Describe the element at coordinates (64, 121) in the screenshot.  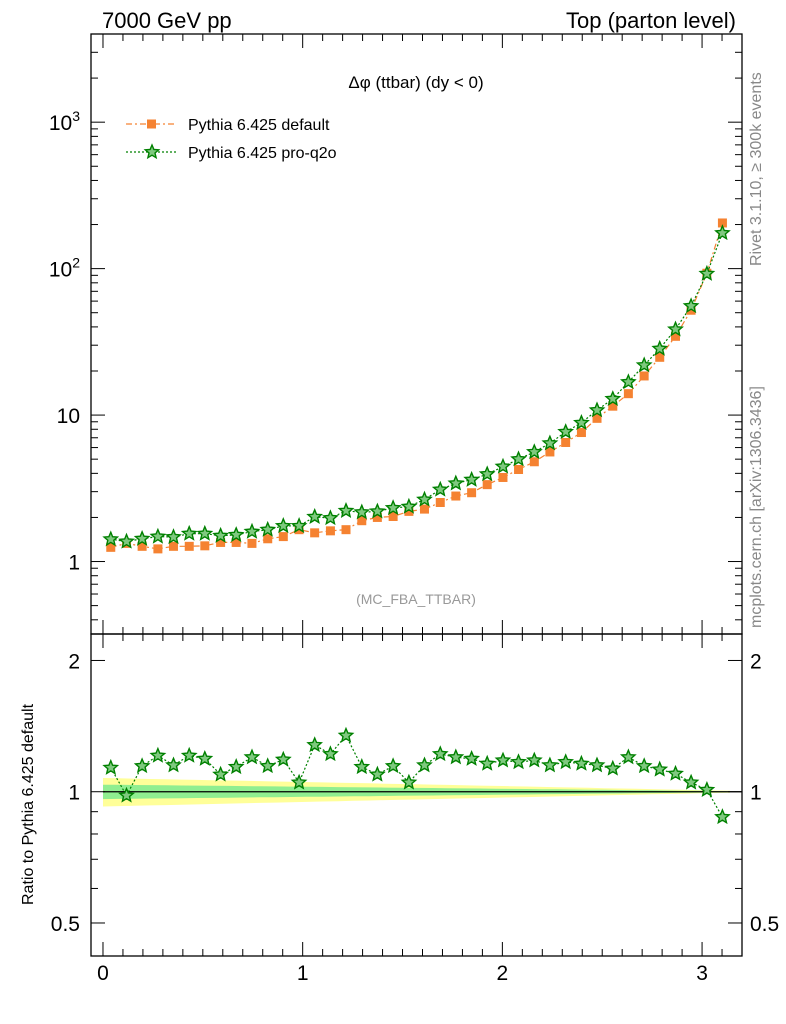
I see `y-tick-label: 103` at that location.